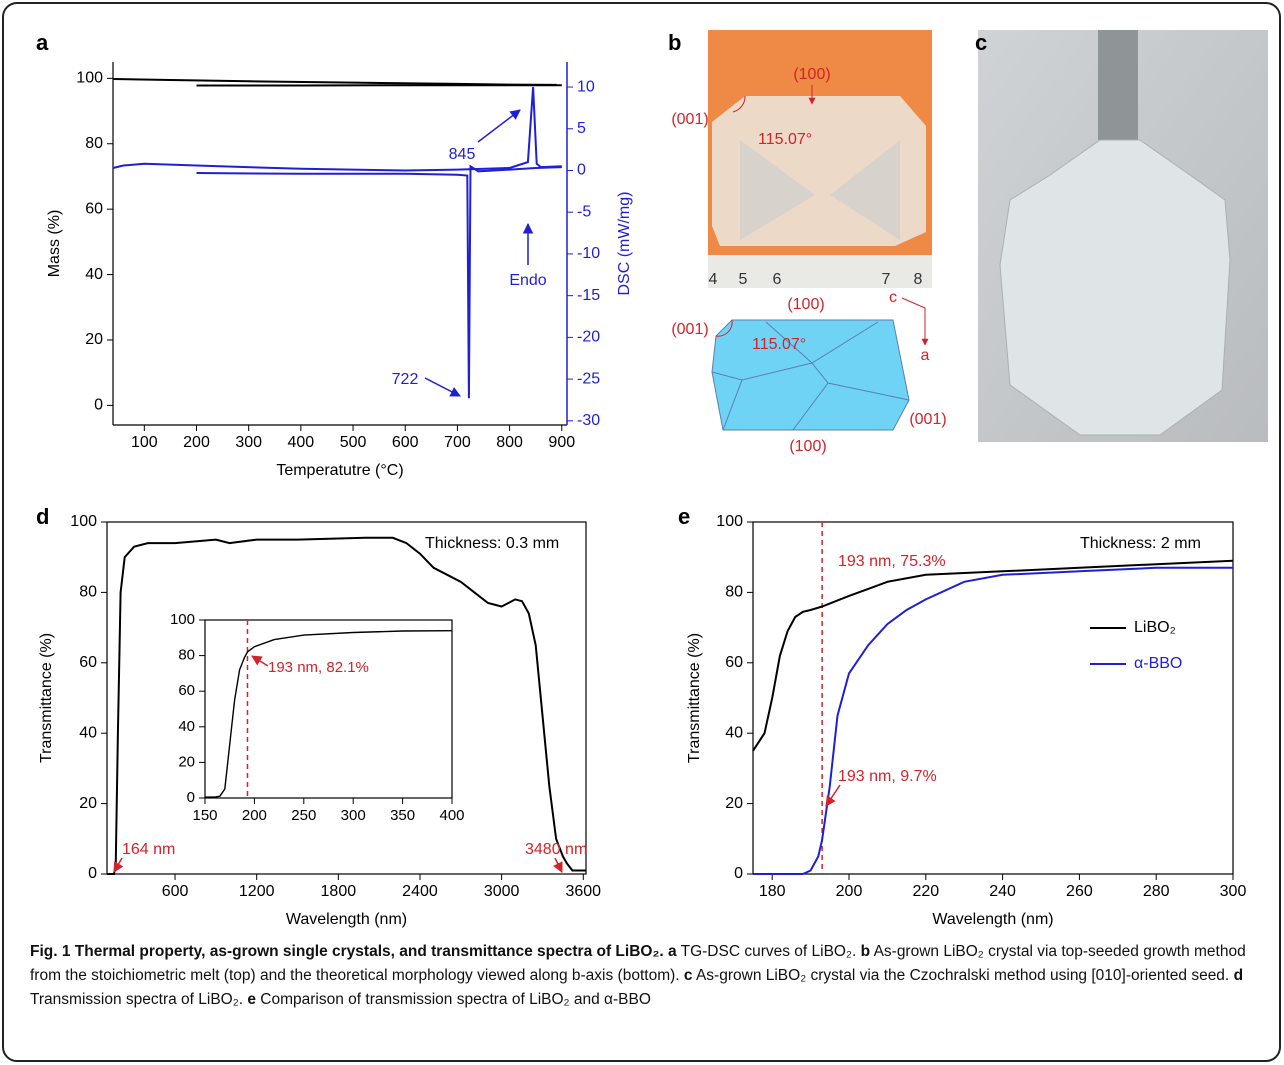 The height and width of the screenshot is (1065, 1284). Describe the element at coordinates (502, 891) in the screenshot. I see `x-tick-label: 3000` at that location.